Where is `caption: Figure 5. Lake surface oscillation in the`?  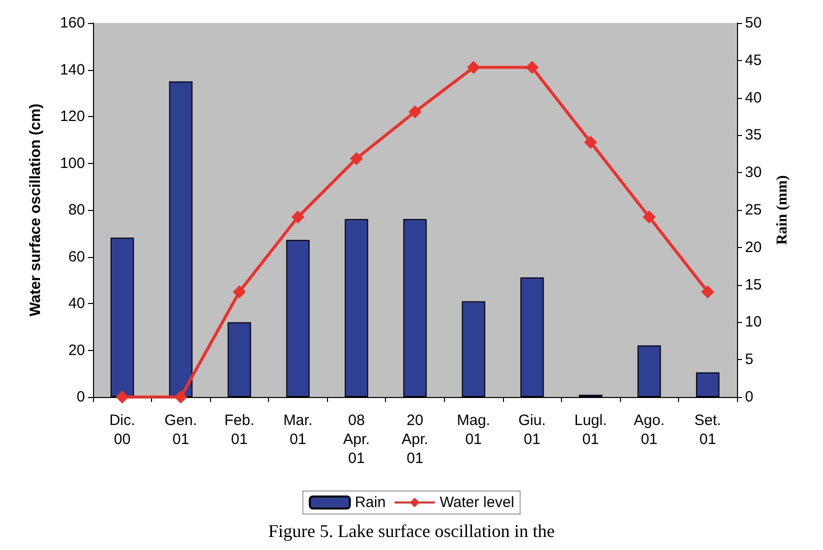 caption: Figure 5. Lake surface oscillation in the is located at coordinates (411, 531).